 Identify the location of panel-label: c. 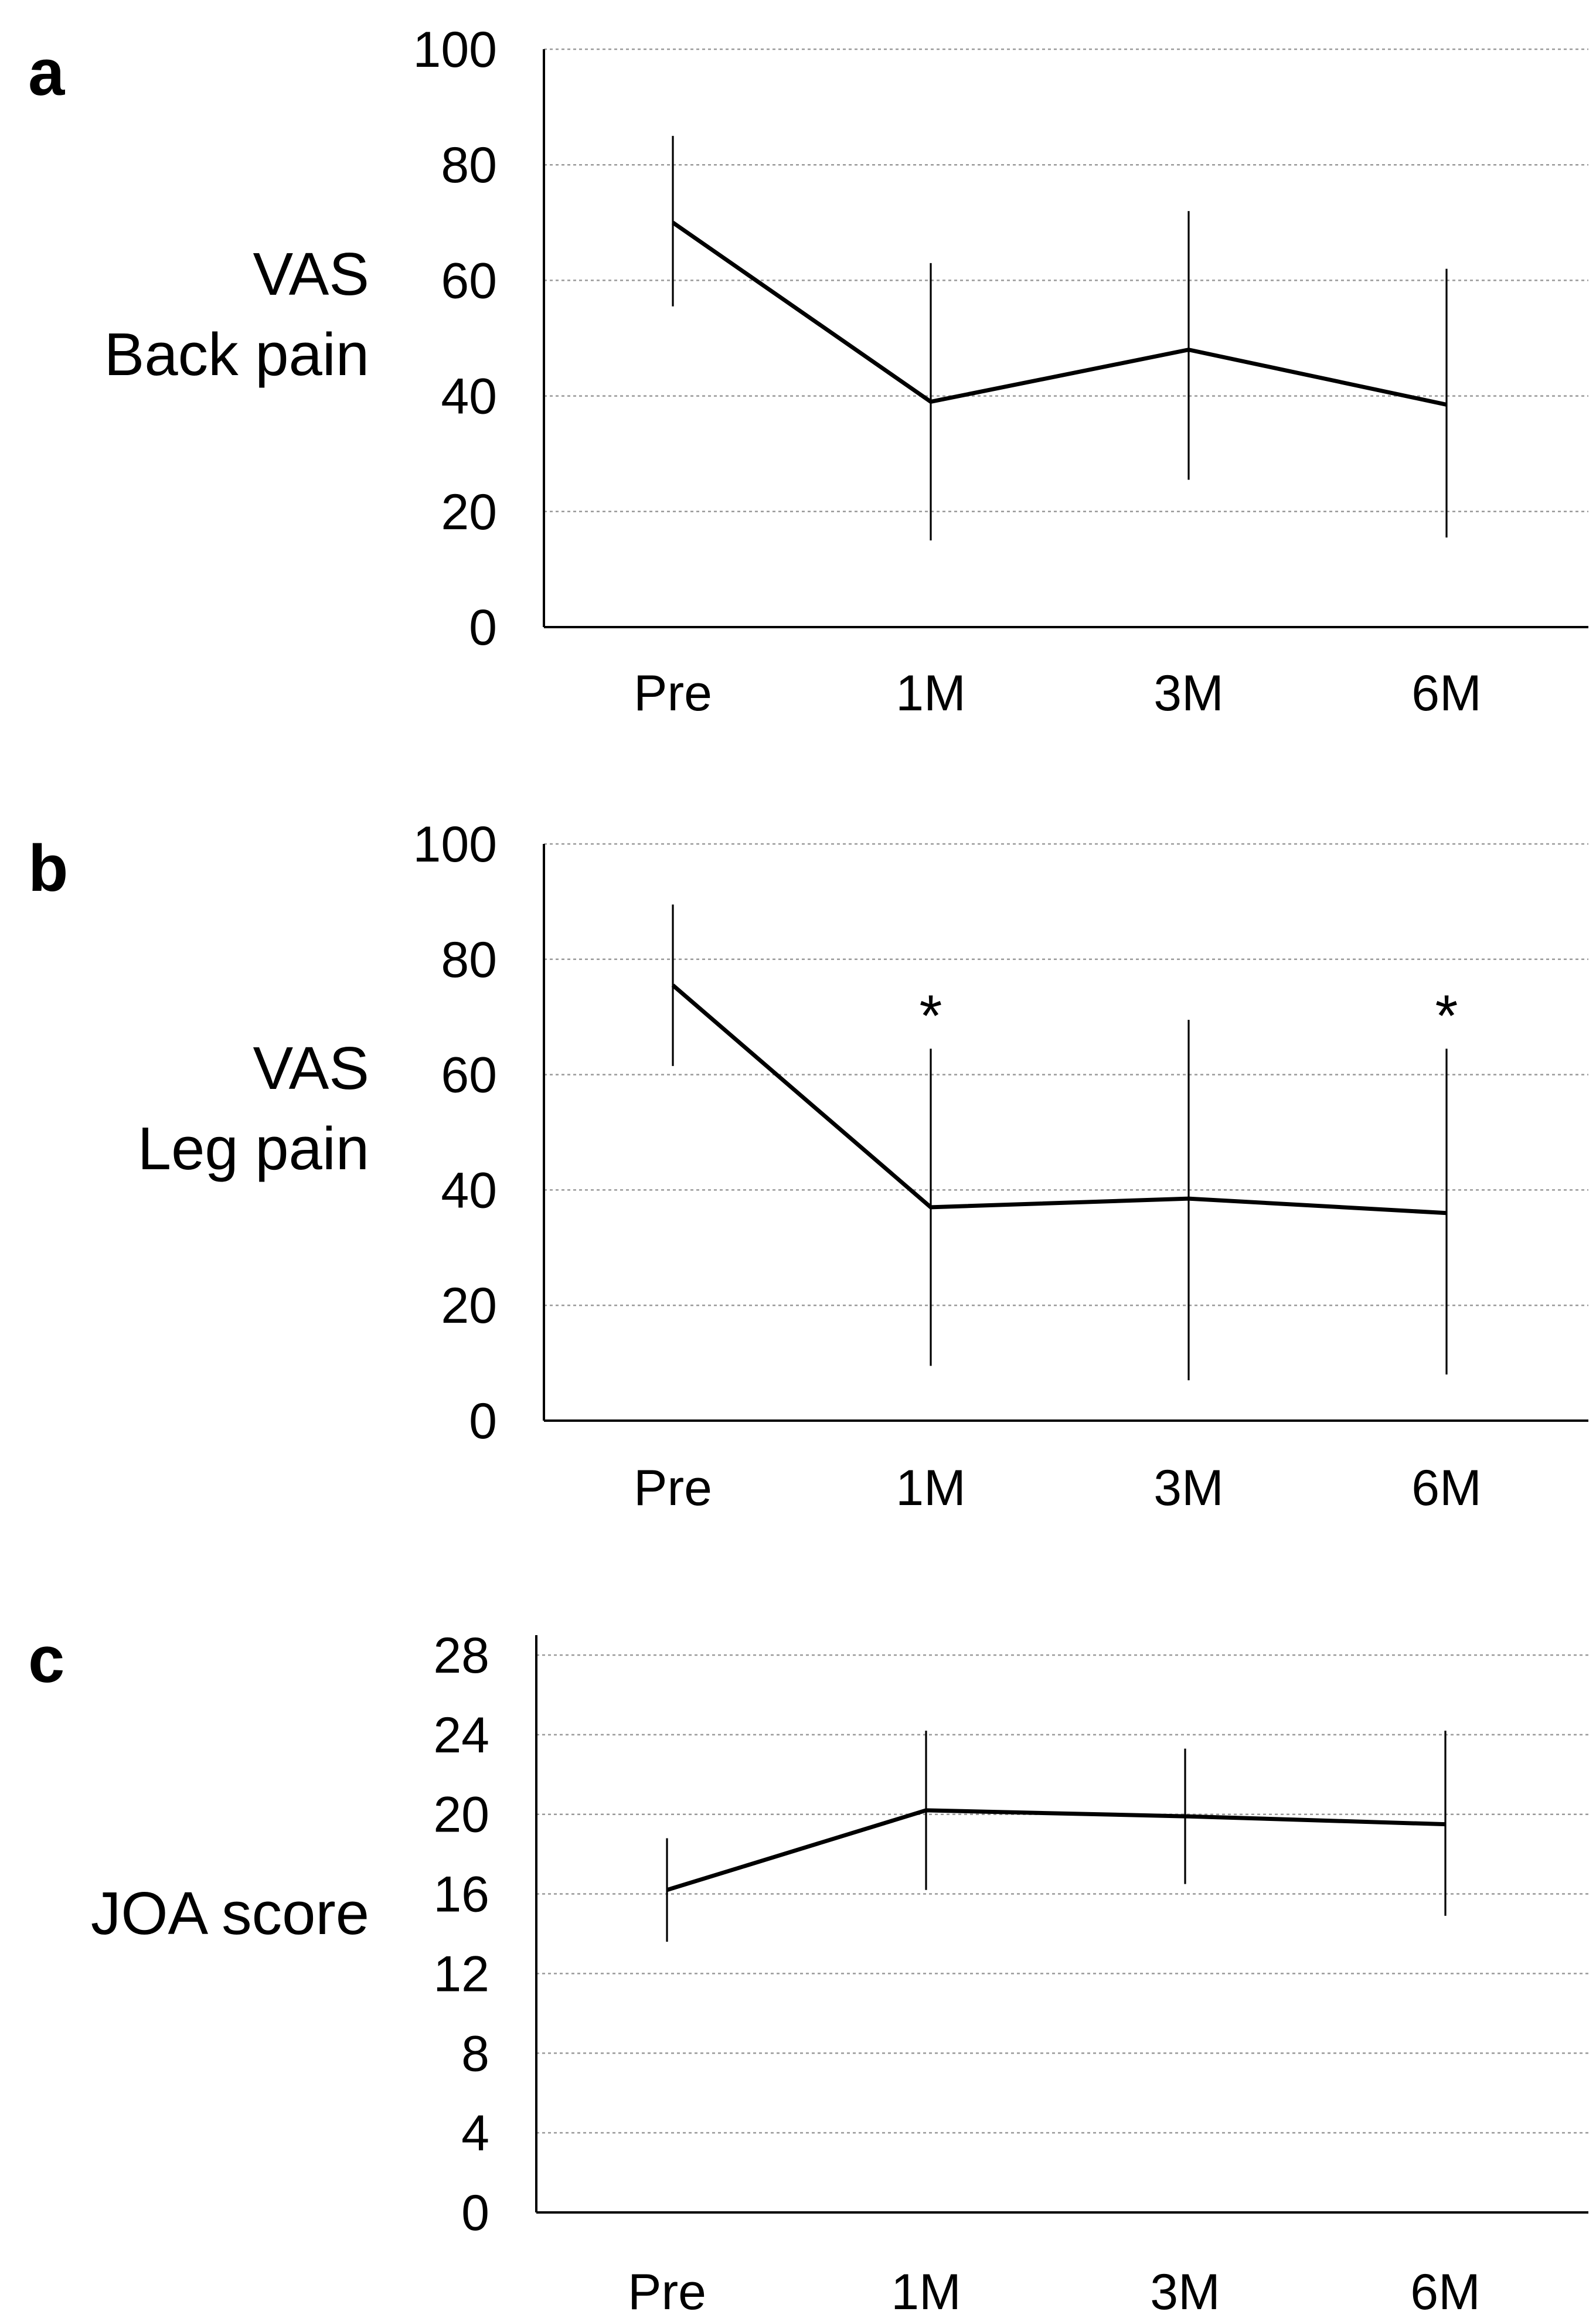
(46, 1659).